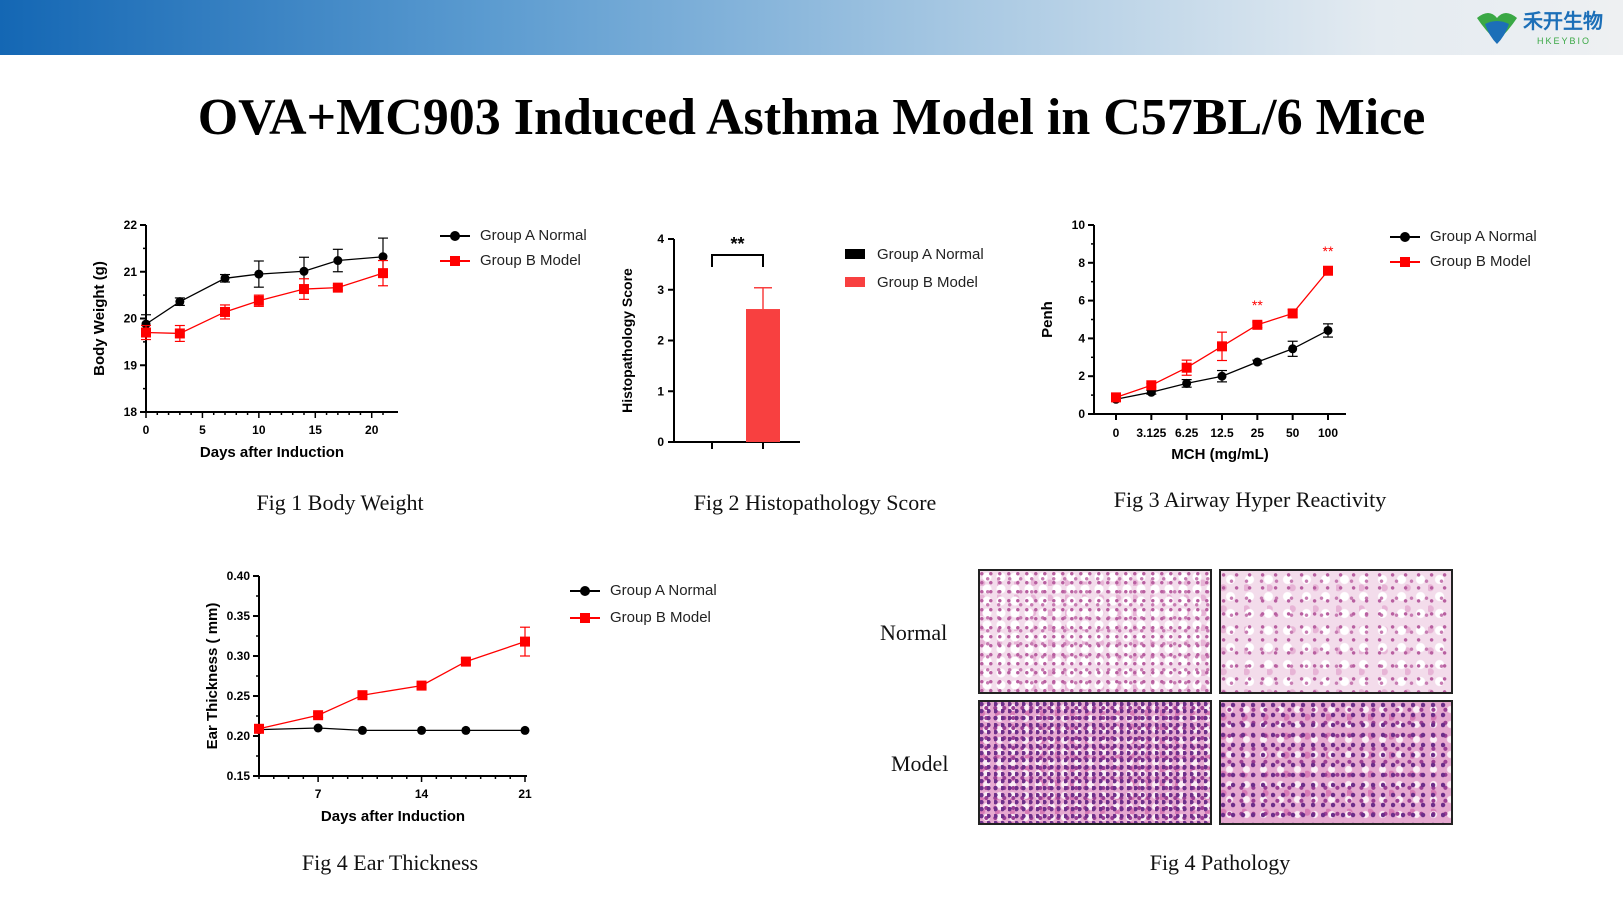 The width and height of the screenshot is (1623, 912). What do you see at coordinates (340, 502) in the screenshot?
I see `caption-fig1: Fig 1 Body Weight` at bounding box center [340, 502].